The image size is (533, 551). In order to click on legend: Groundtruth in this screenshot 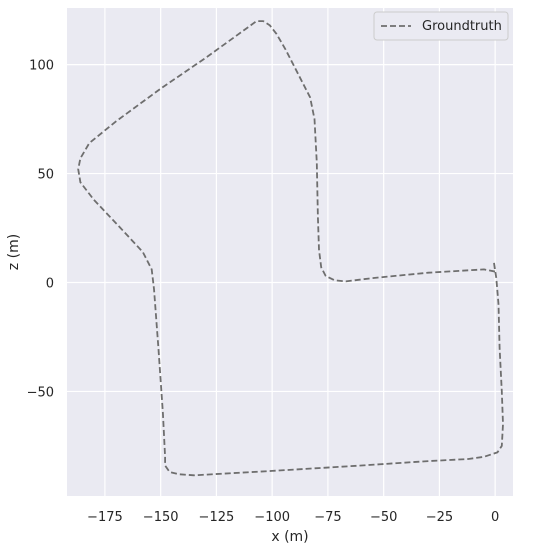, I will do `click(441, 26)`.